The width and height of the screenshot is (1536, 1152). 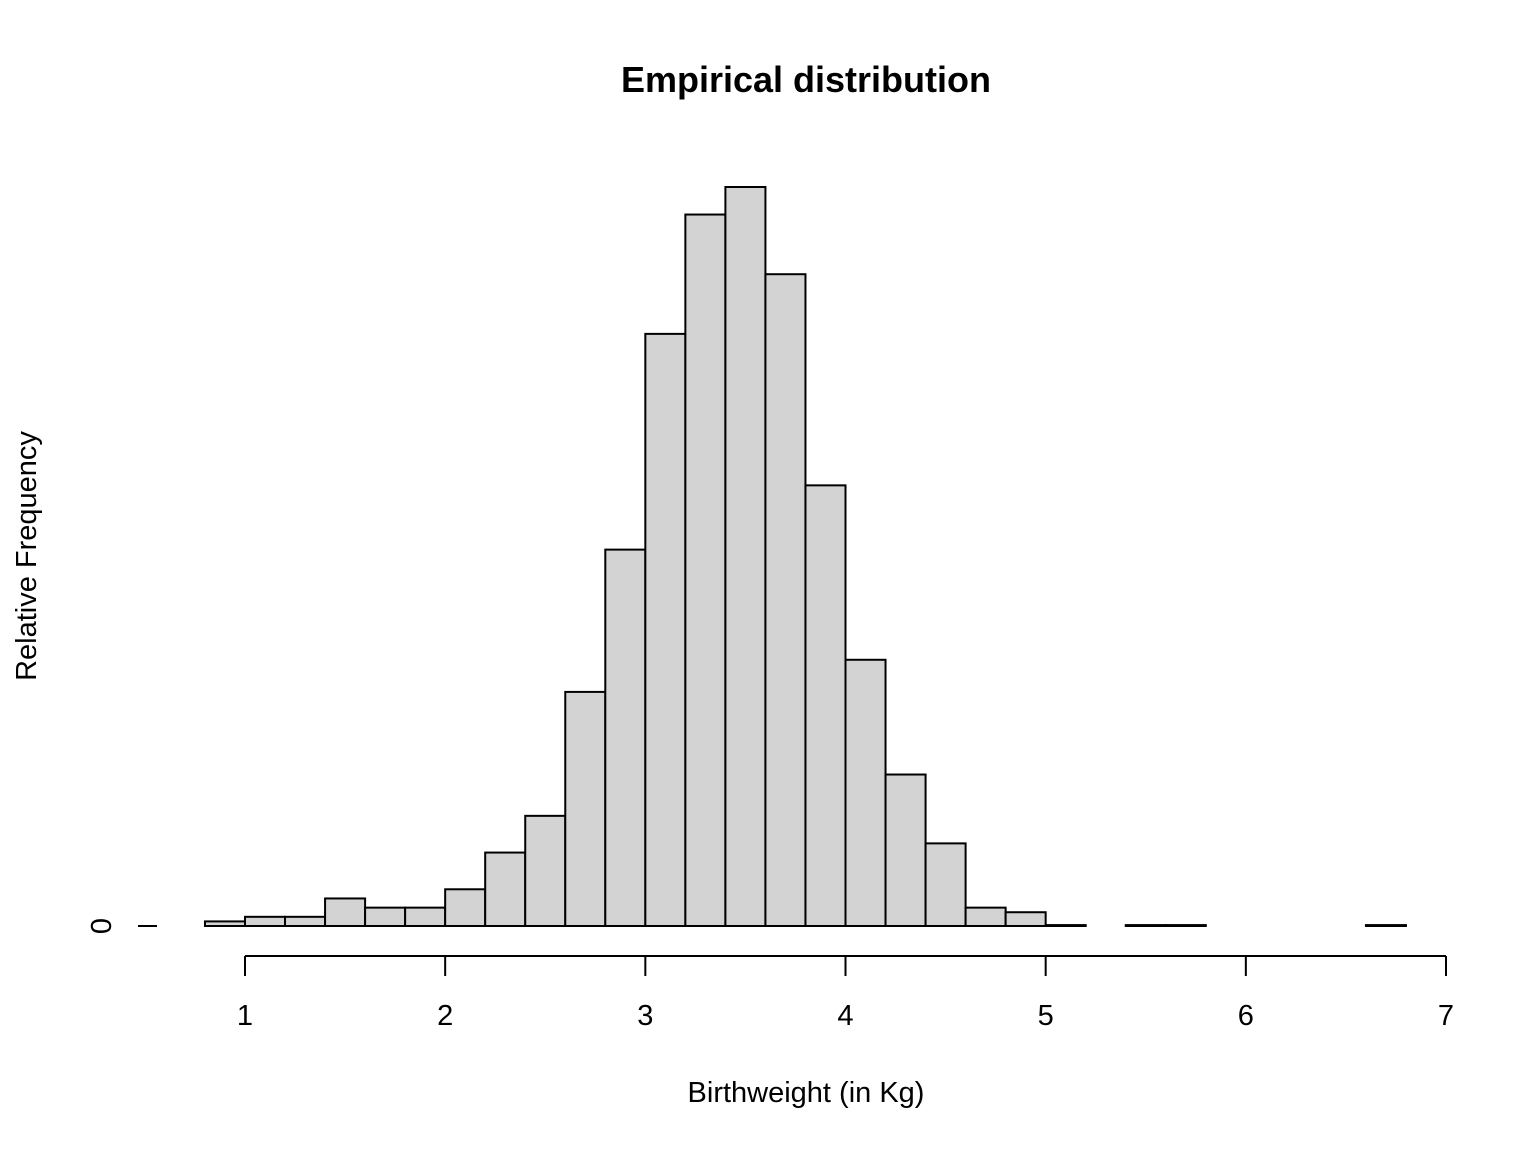 I want to click on x-tick-label: 6, so click(x=1246, y=1016).